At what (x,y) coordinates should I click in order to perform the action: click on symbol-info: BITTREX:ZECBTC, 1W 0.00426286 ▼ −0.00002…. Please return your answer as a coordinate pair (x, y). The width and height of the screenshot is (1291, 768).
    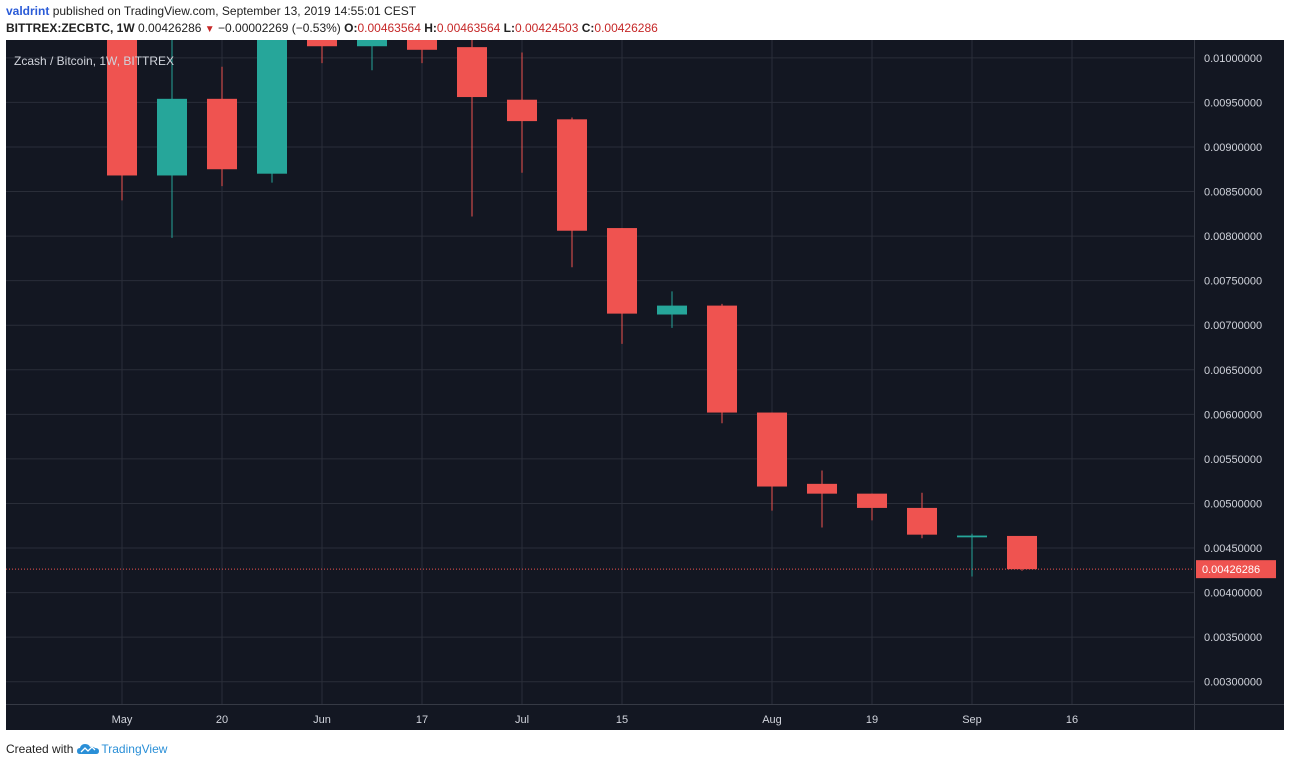
    Looking at the image, I should click on (332, 28).